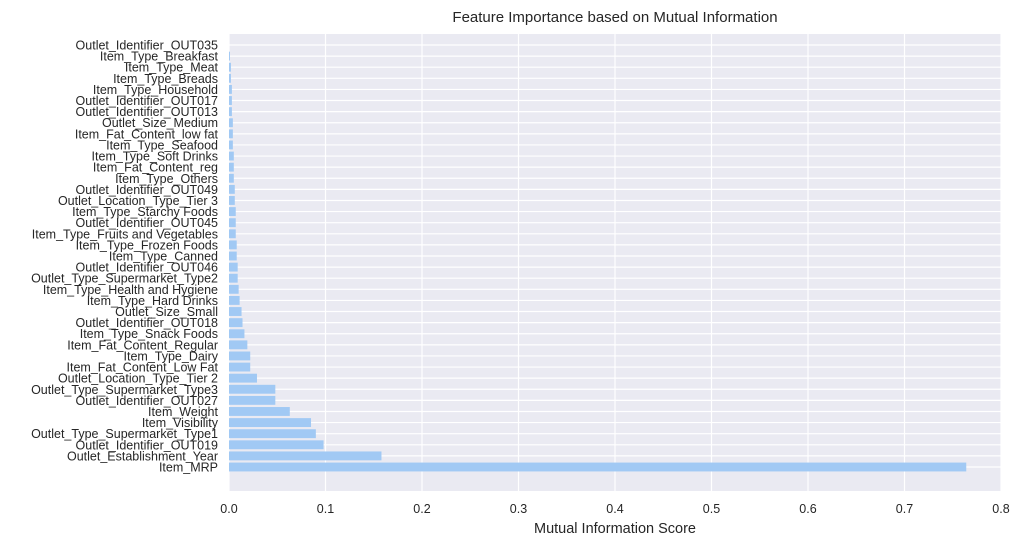  Describe the element at coordinates (172, 68) in the screenshot. I see `category-label: Item_Type_Meat` at that location.